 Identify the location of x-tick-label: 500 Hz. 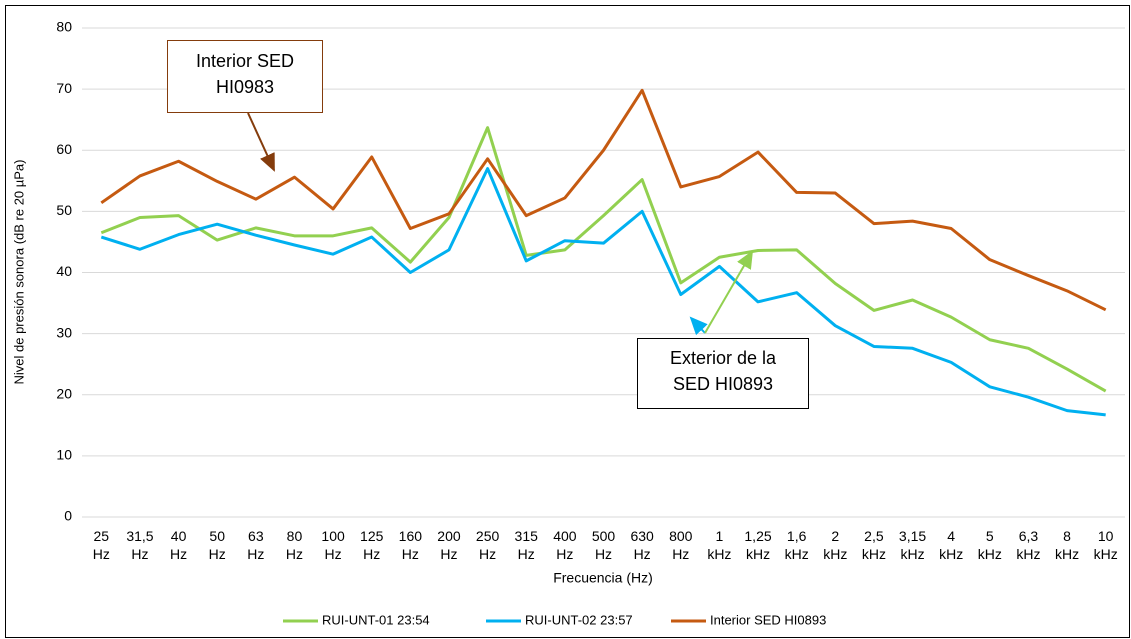
(604, 545).